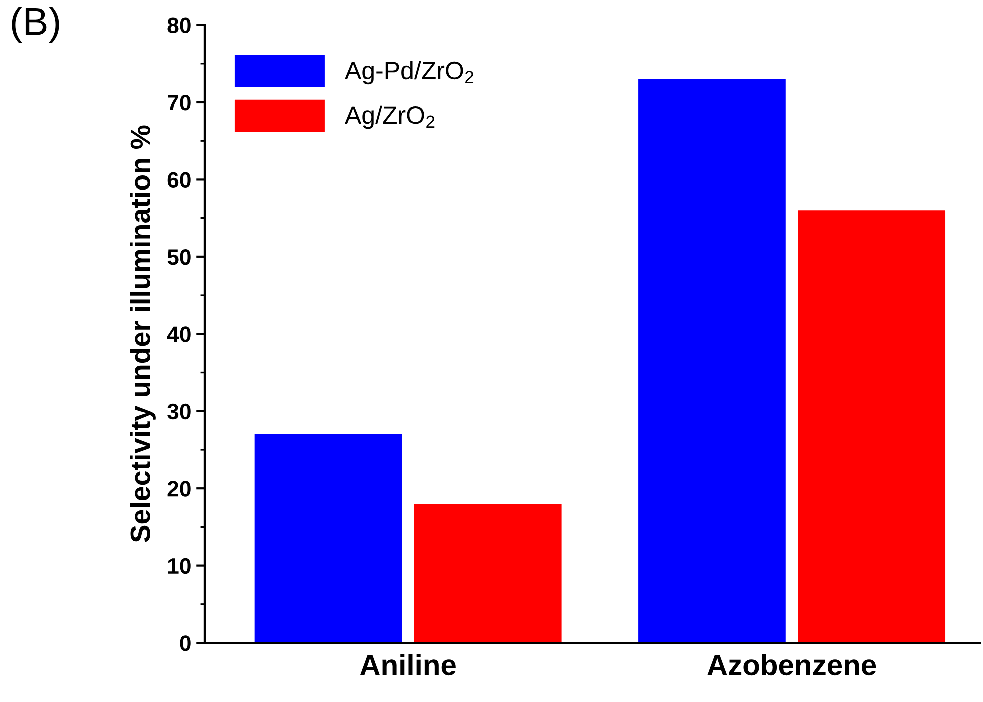  What do you see at coordinates (179, 566) in the screenshot?
I see `y-tick-label: 10` at bounding box center [179, 566].